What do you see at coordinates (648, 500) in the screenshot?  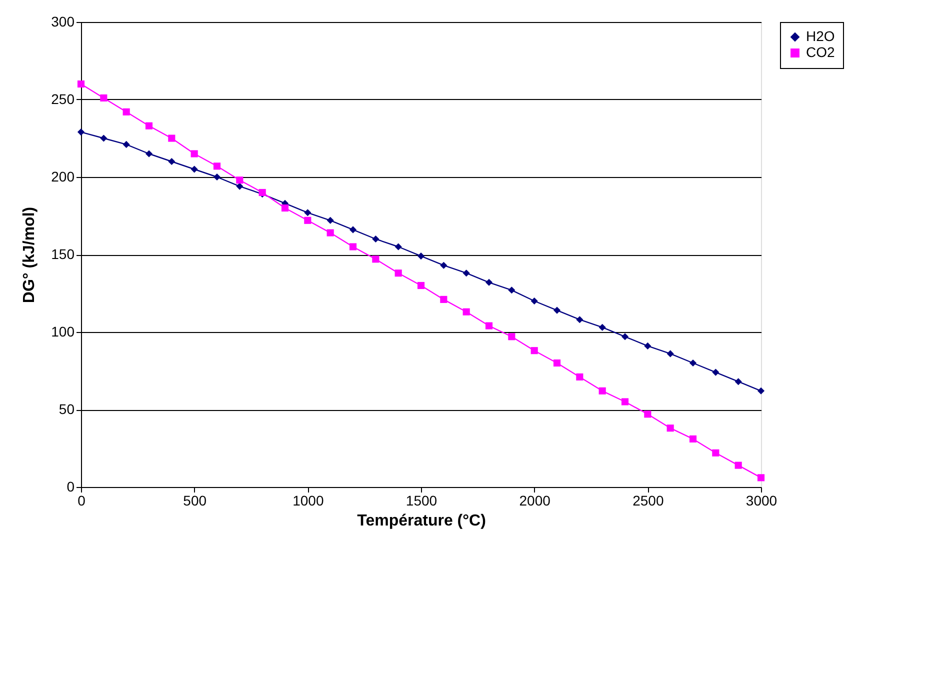 I see `x-tick-label: 2500` at bounding box center [648, 500].